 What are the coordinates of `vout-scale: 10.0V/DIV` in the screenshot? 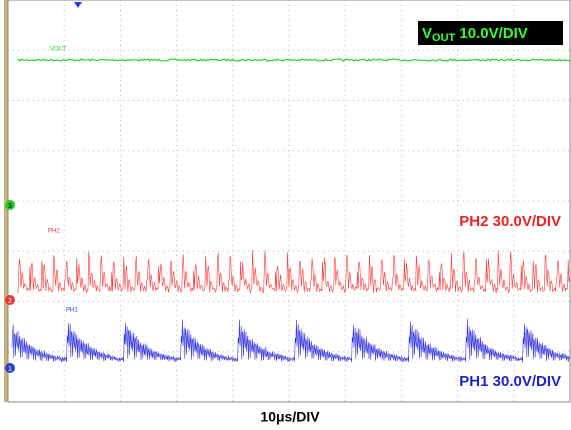 It's located at (491, 33).